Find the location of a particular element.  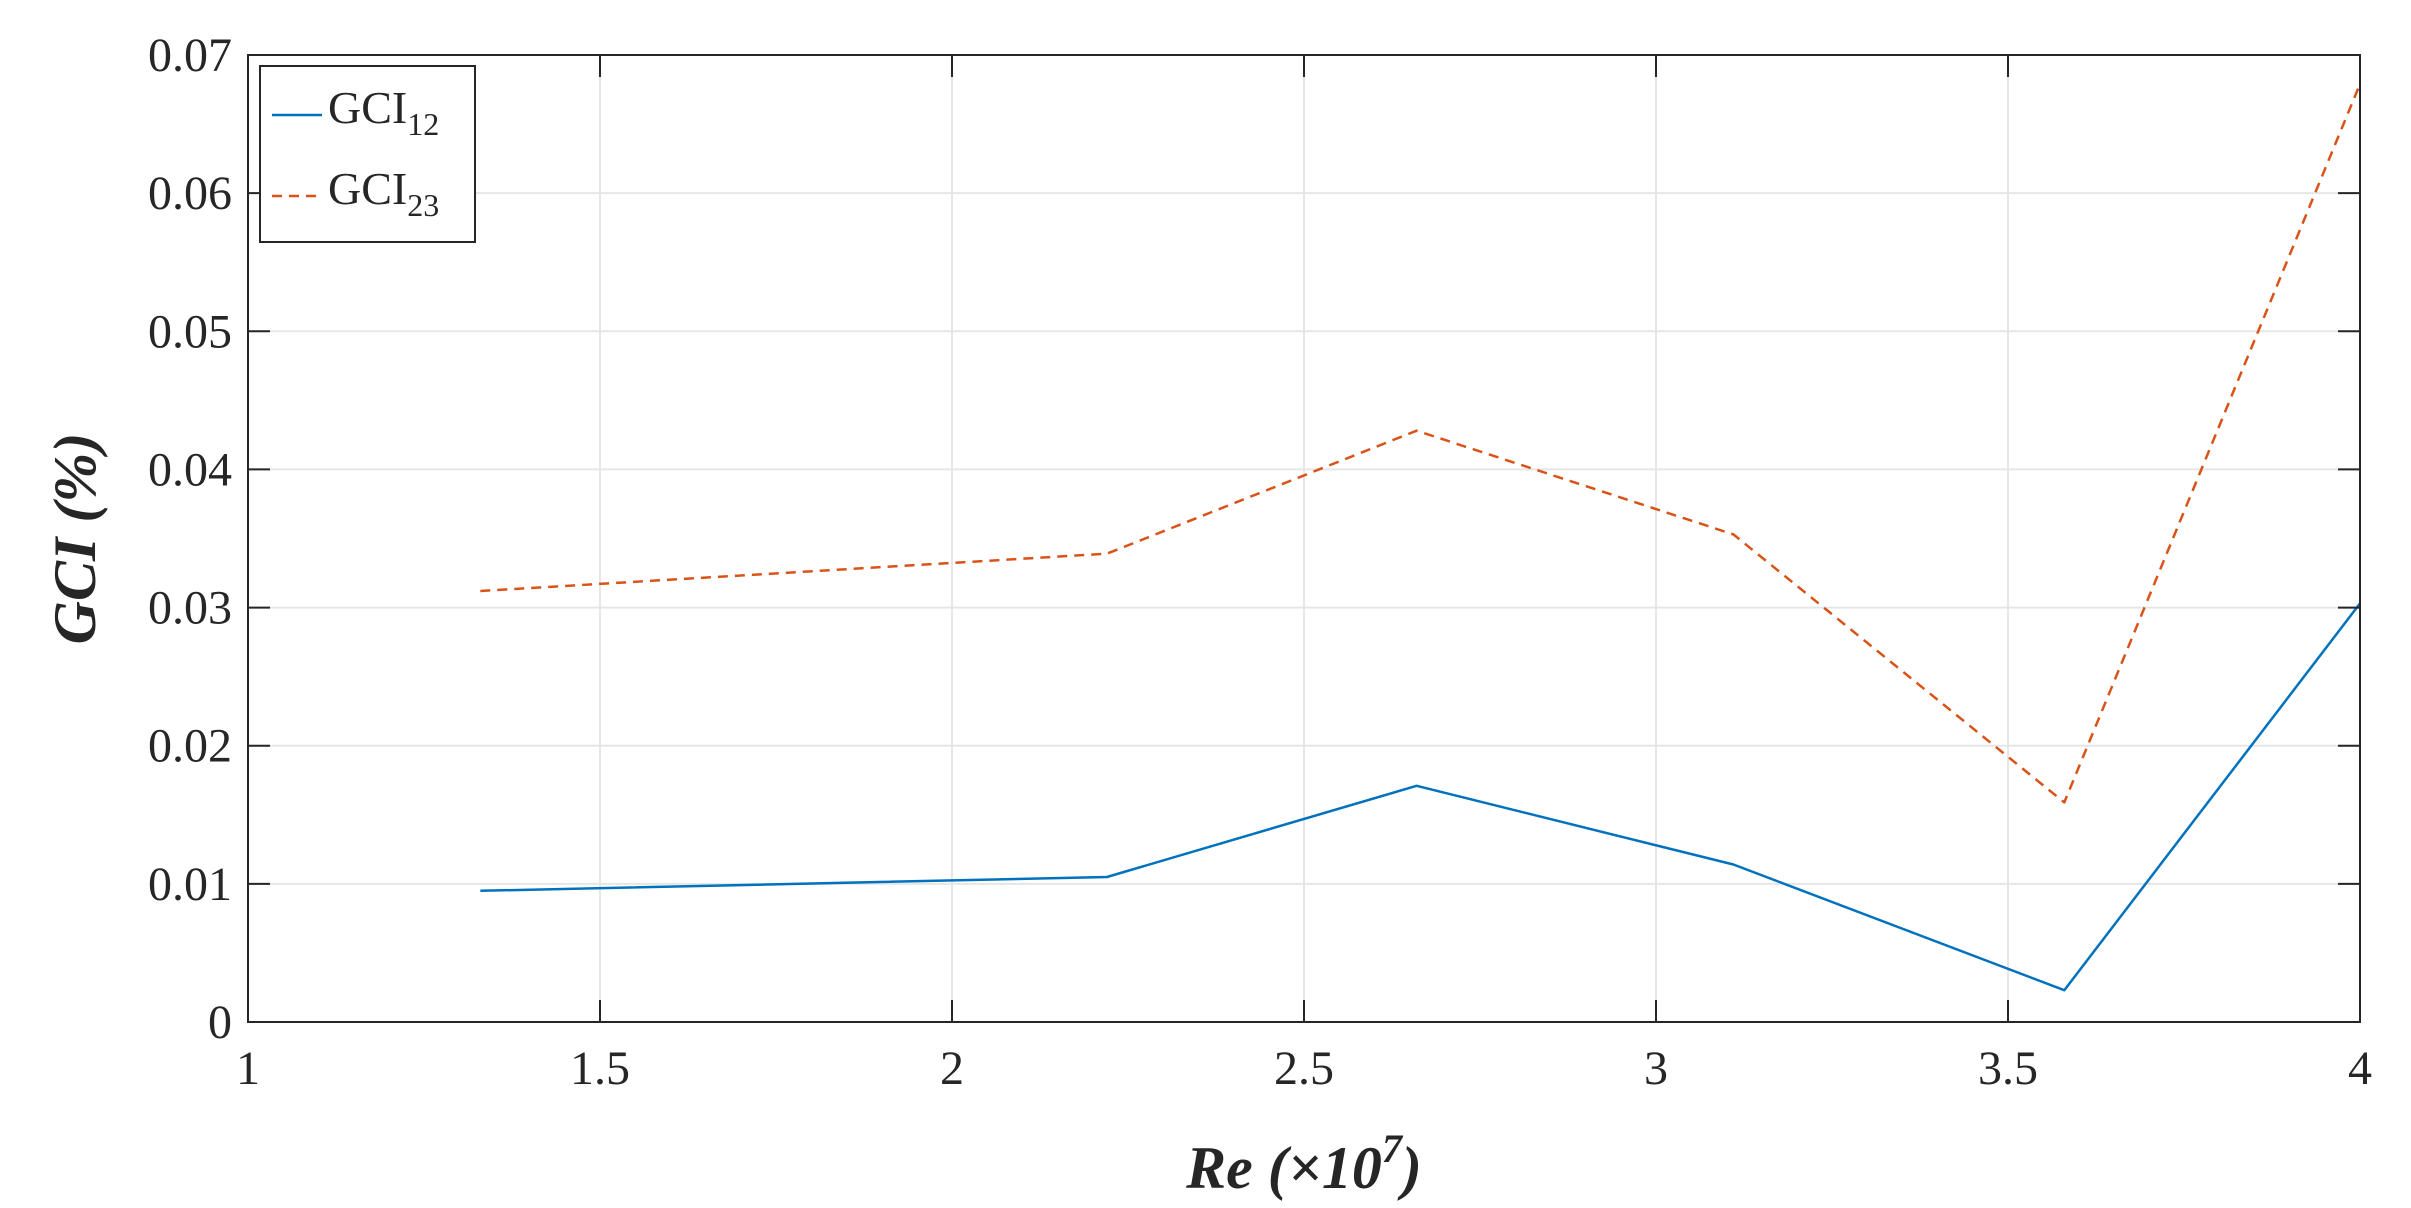

legend-label-gci12: GCI12 is located at coordinates (383, 112).